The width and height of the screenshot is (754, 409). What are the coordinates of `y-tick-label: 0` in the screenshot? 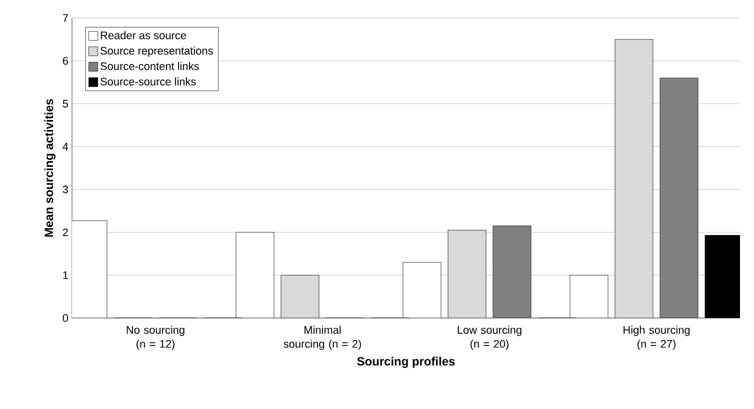 It's located at (65, 318).